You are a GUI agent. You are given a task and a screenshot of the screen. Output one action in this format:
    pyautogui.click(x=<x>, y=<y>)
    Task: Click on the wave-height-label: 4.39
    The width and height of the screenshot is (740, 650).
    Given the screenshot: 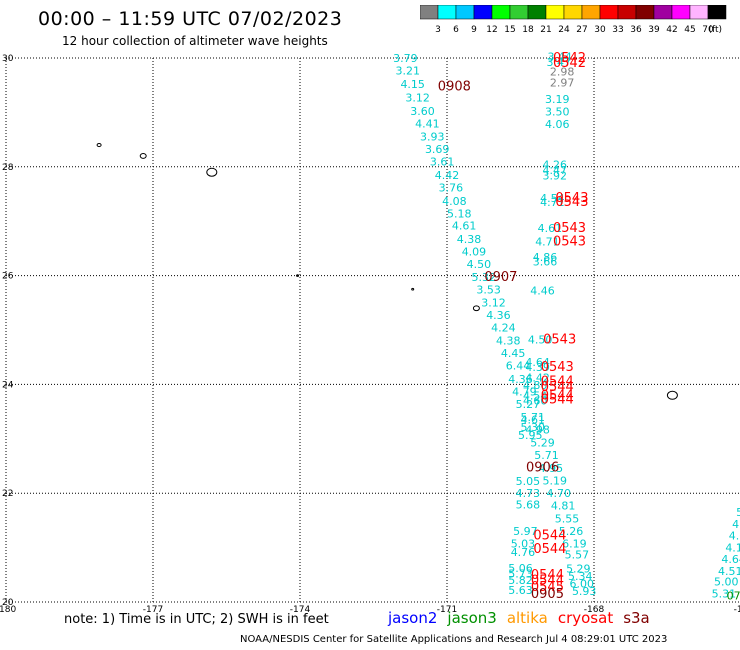 What is the action you would take?
    pyautogui.click(x=537, y=367)
    